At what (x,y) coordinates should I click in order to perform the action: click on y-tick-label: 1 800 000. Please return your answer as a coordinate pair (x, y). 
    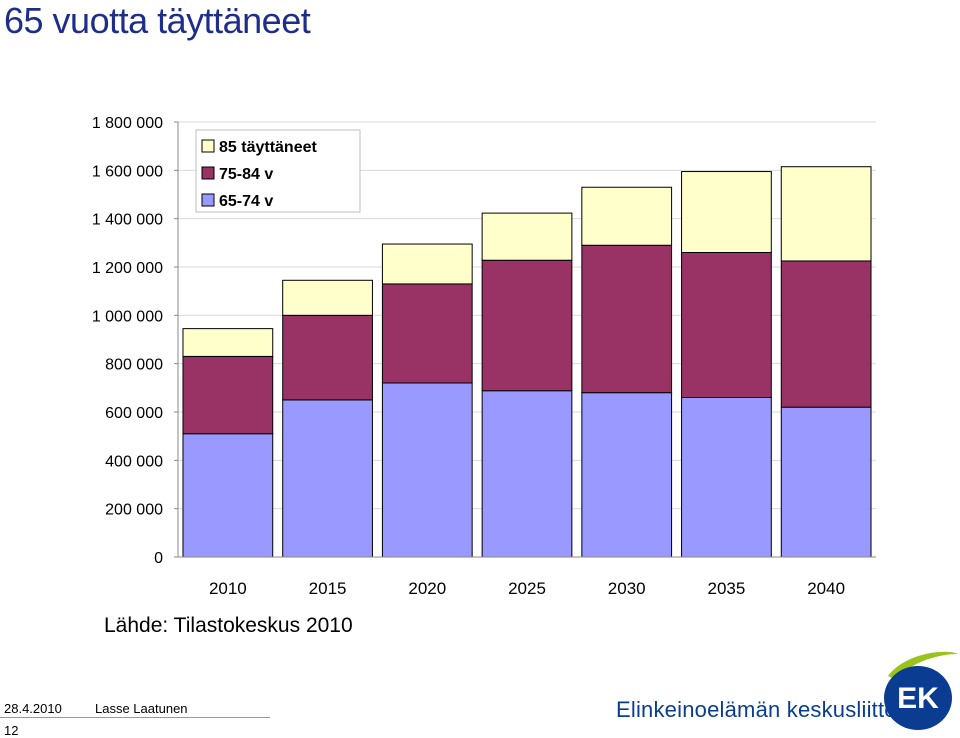
    Looking at the image, I should click on (127, 123).